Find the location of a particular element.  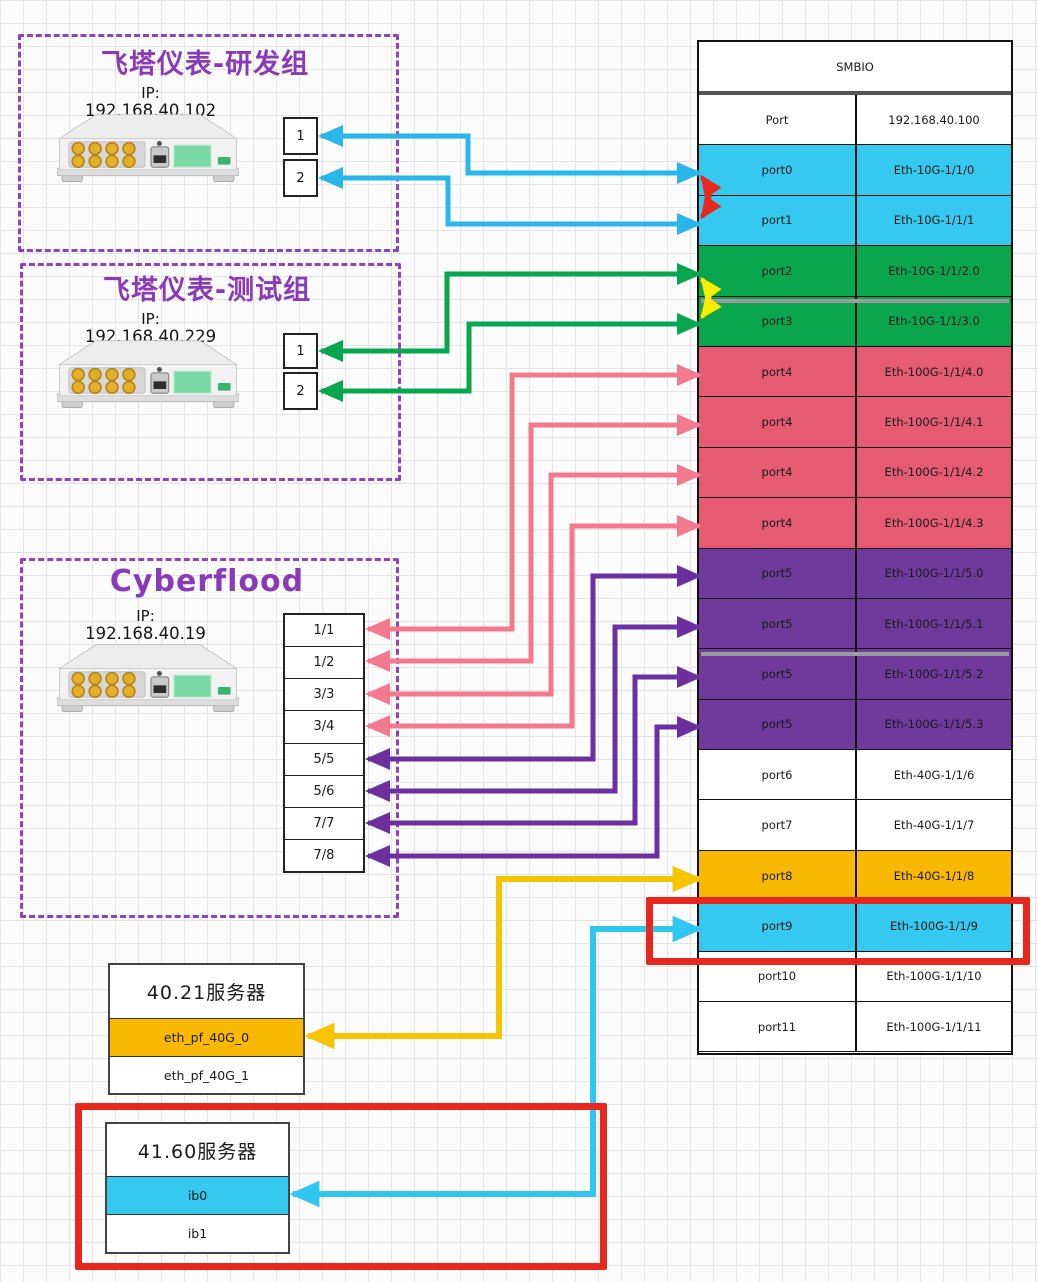

group-title-feita-test: 飞塔仪表-测试组 is located at coordinates (207, 290).